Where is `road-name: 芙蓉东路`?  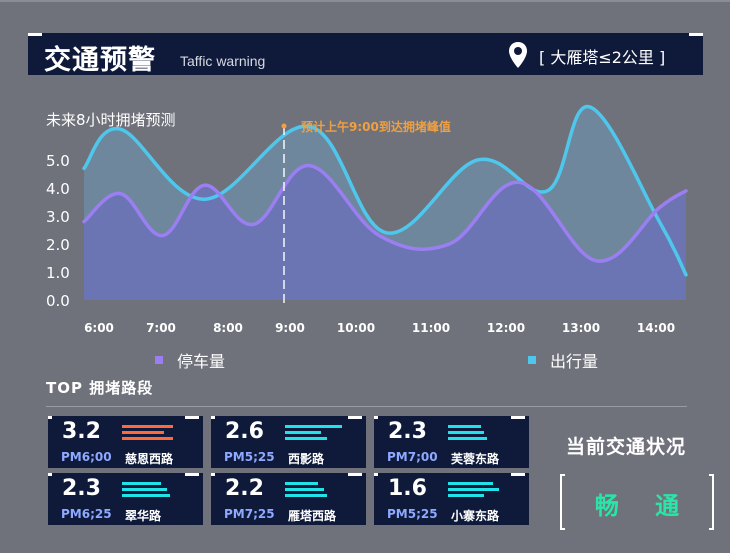
road-name: 芙蓉东路 is located at coordinates (475, 459).